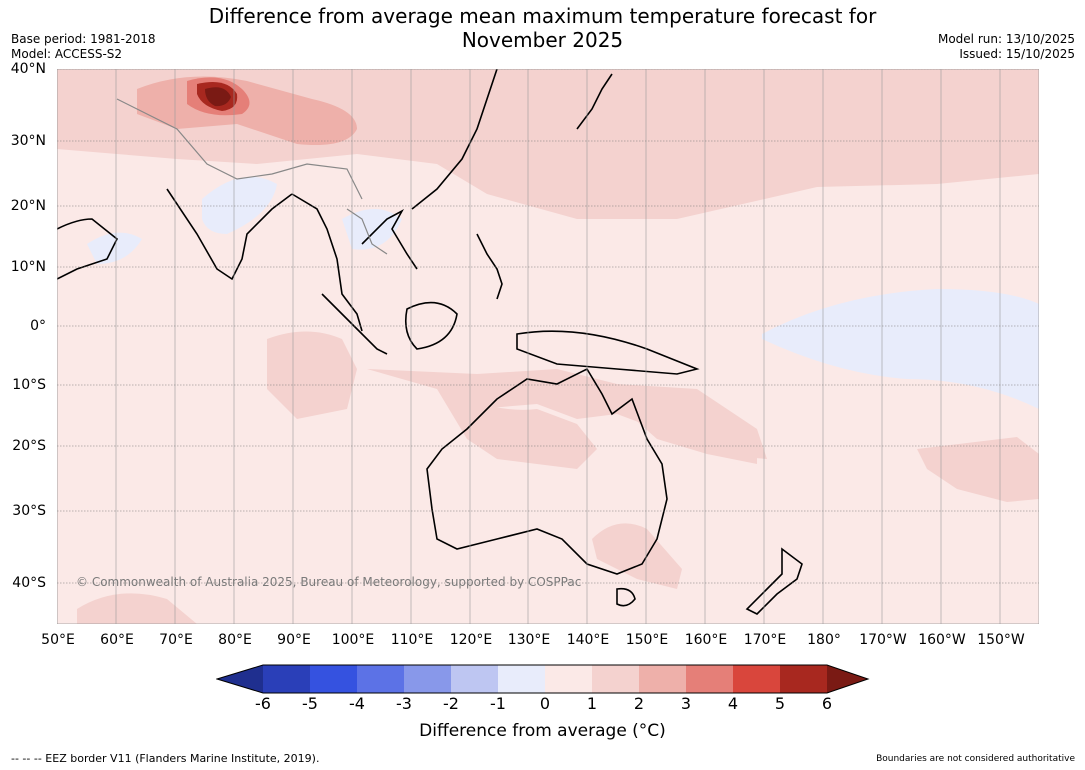  Describe the element at coordinates (827, 703) in the screenshot. I see `colorbar-tick: 6` at that location.